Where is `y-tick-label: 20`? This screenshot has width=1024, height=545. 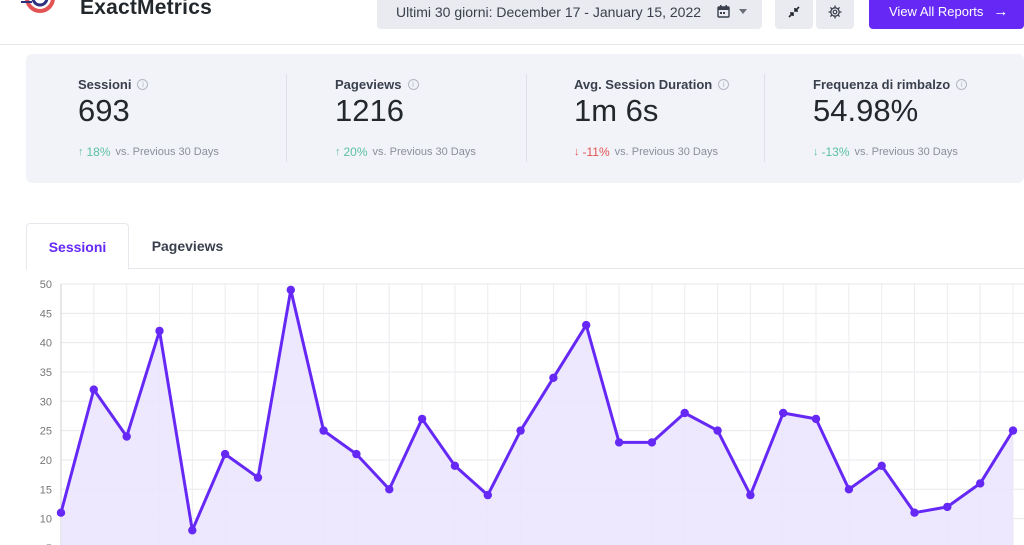
y-tick-label: 20 is located at coordinates (46, 461).